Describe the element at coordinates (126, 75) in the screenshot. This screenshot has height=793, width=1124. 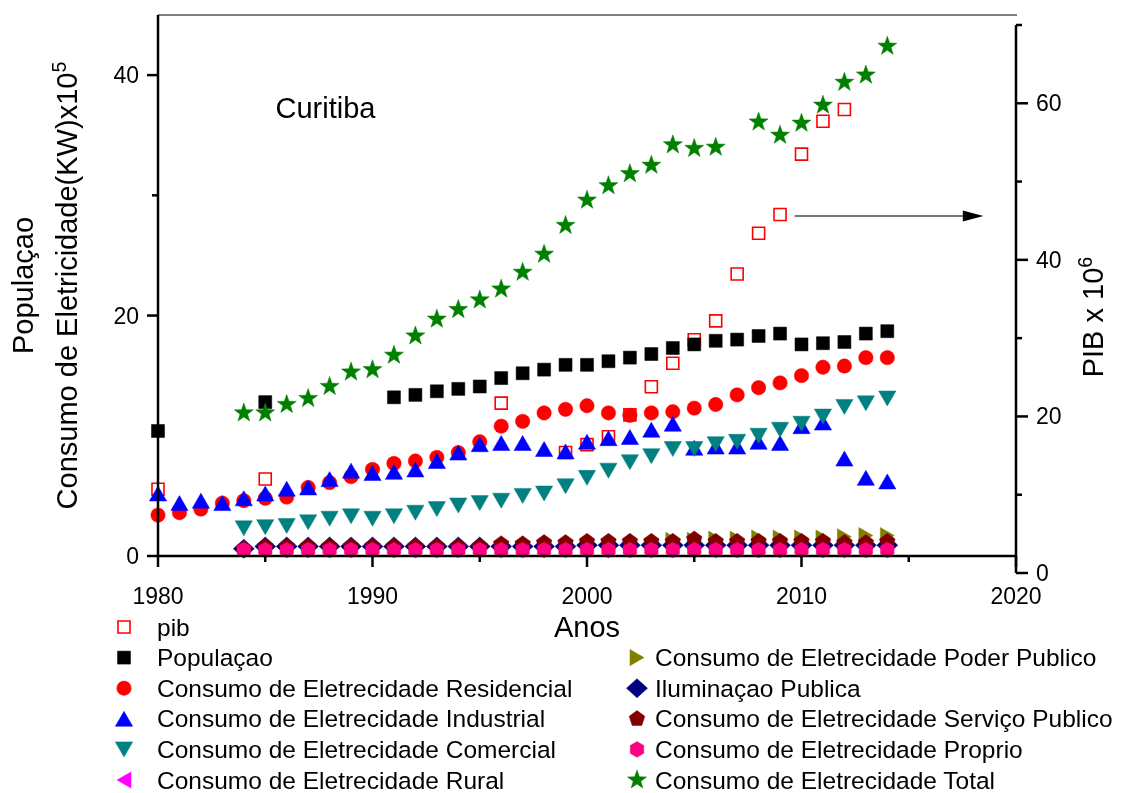
I see `y-tick-label: 40` at that location.